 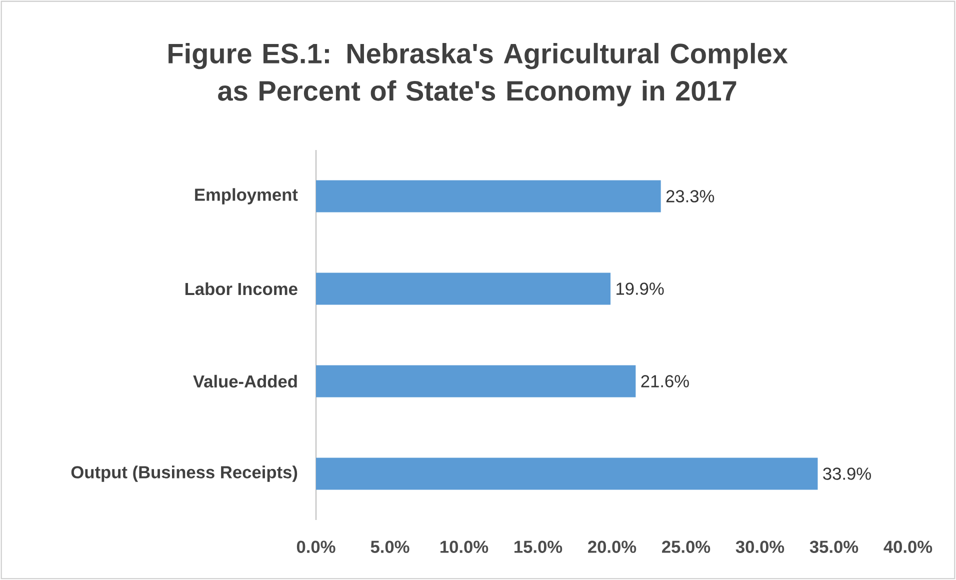 I want to click on y-tick-label: Employment, so click(x=246, y=196).